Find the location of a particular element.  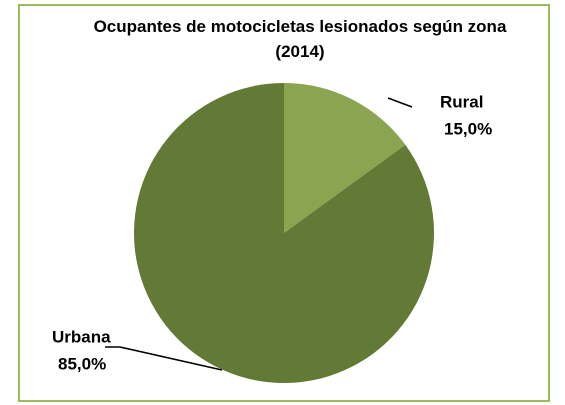

slice-label: Rural is located at coordinates (461, 101).